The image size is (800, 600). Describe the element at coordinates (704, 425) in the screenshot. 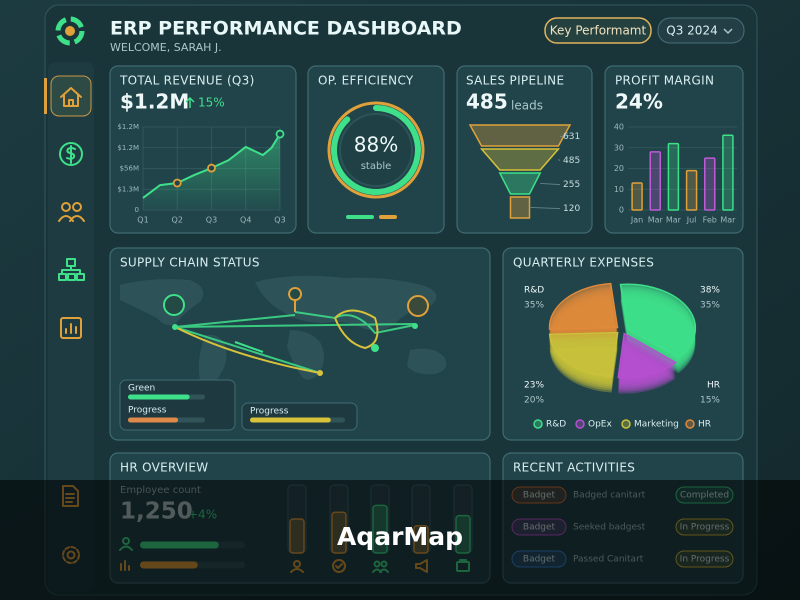

I see `legend-label: HR` at that location.